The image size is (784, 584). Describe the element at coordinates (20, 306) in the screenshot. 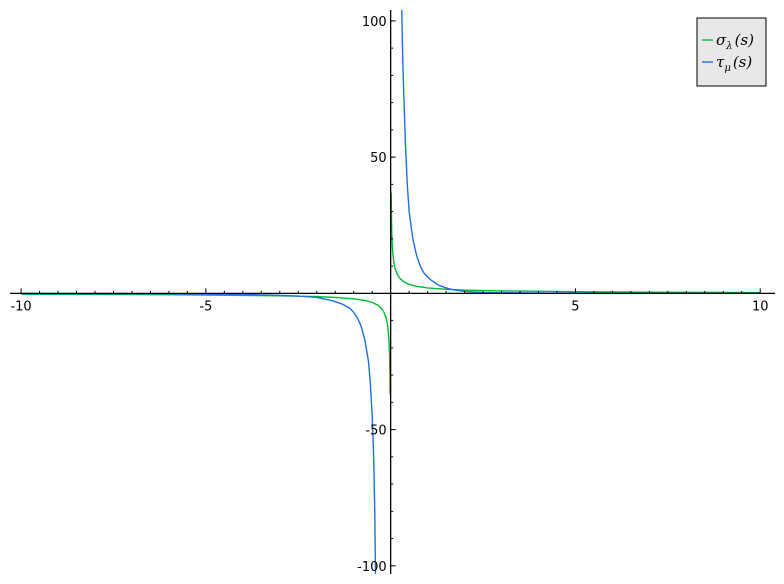

I see `x-tick-label: -10` at that location.